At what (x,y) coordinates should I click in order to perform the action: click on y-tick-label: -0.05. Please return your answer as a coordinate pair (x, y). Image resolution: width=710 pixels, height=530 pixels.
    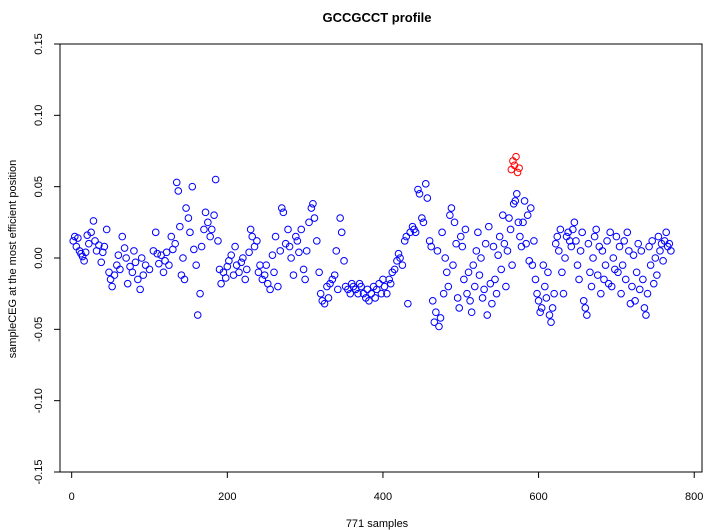
    Looking at the image, I should click on (39, 329).